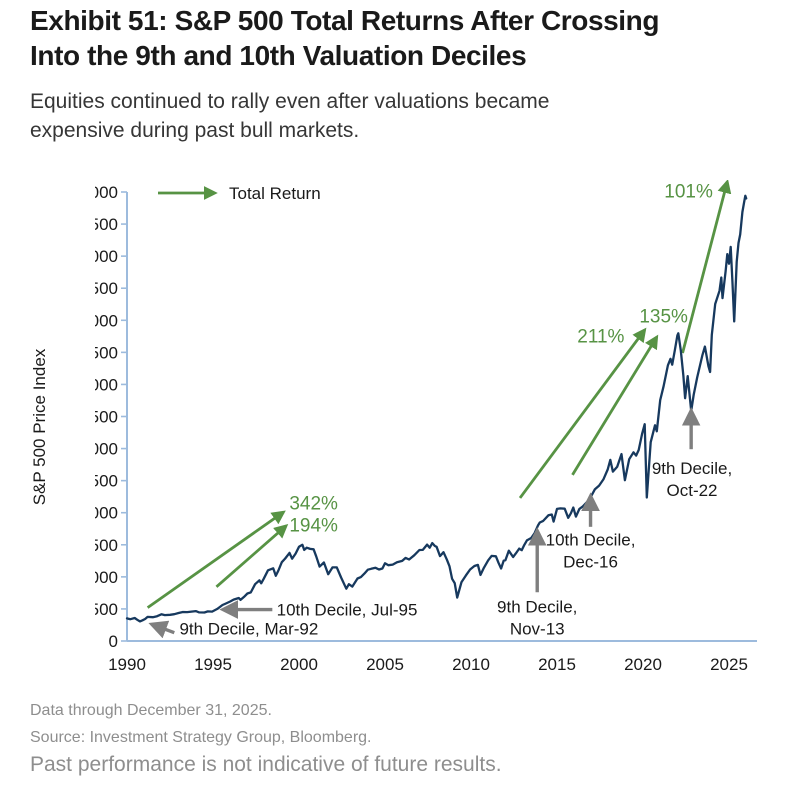 Image resolution: width=800 pixels, height=789 pixels. Describe the element at coordinates (106, 384) in the screenshot. I see `y-axis-tick-label: 4,000` at that location.